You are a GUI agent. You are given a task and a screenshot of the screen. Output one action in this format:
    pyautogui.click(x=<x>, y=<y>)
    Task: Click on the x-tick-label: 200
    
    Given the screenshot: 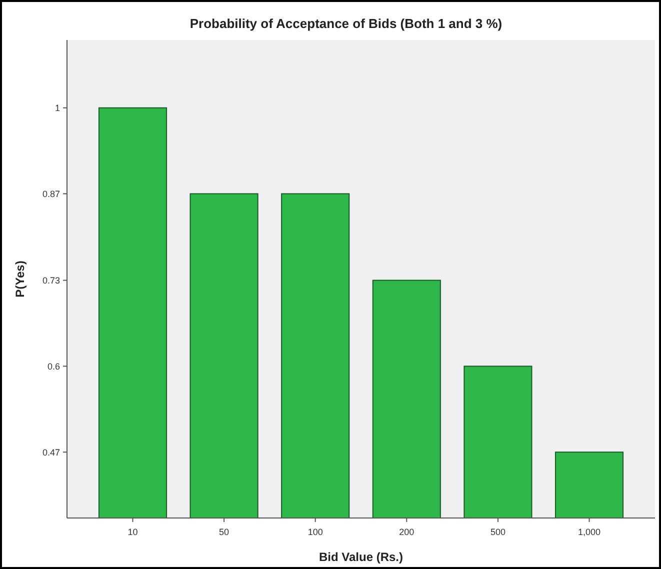 What is the action you would take?
    pyautogui.click(x=406, y=532)
    